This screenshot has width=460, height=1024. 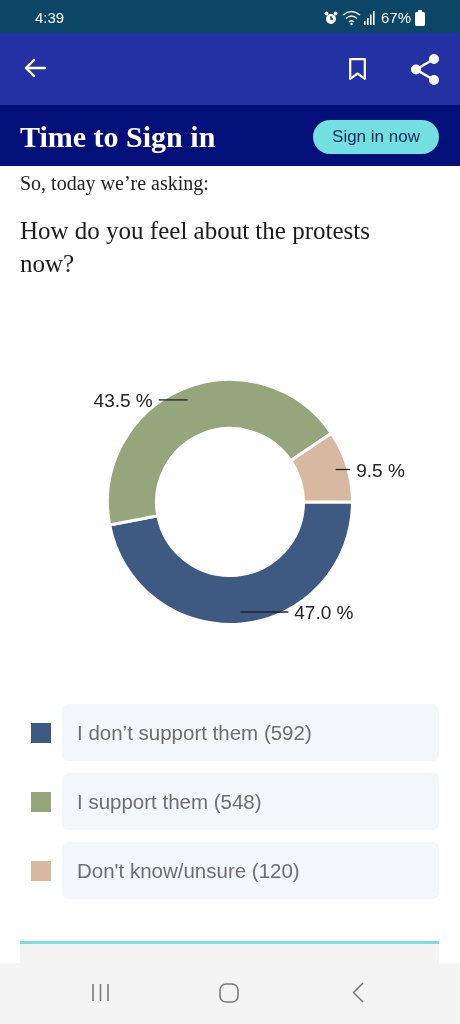 What do you see at coordinates (396, 18) in the screenshot?
I see `text: 67%` at bounding box center [396, 18].